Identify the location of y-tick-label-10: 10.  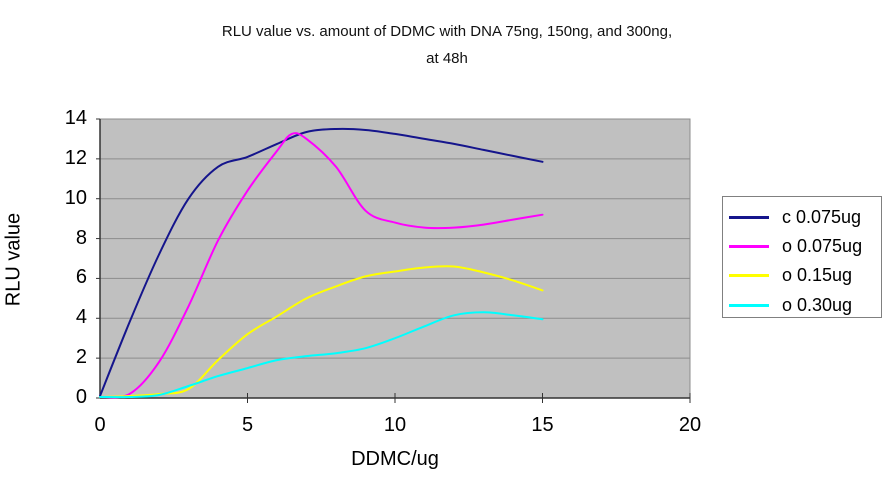
(75, 197).